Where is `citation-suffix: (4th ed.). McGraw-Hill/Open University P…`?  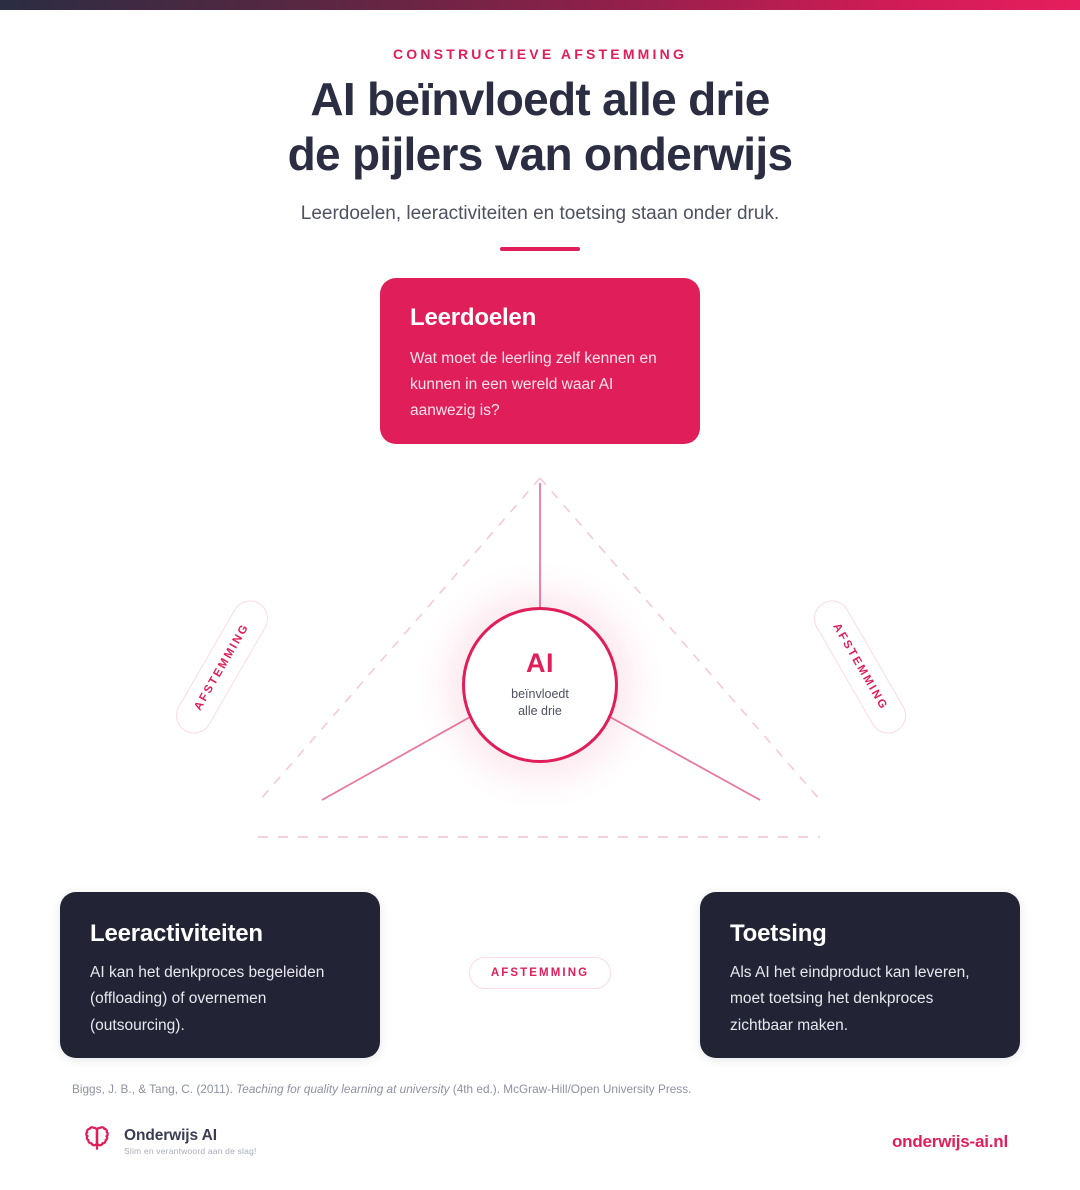 citation-suffix: (4th ed.). McGraw-Hill/Open University P… is located at coordinates (570, 1089).